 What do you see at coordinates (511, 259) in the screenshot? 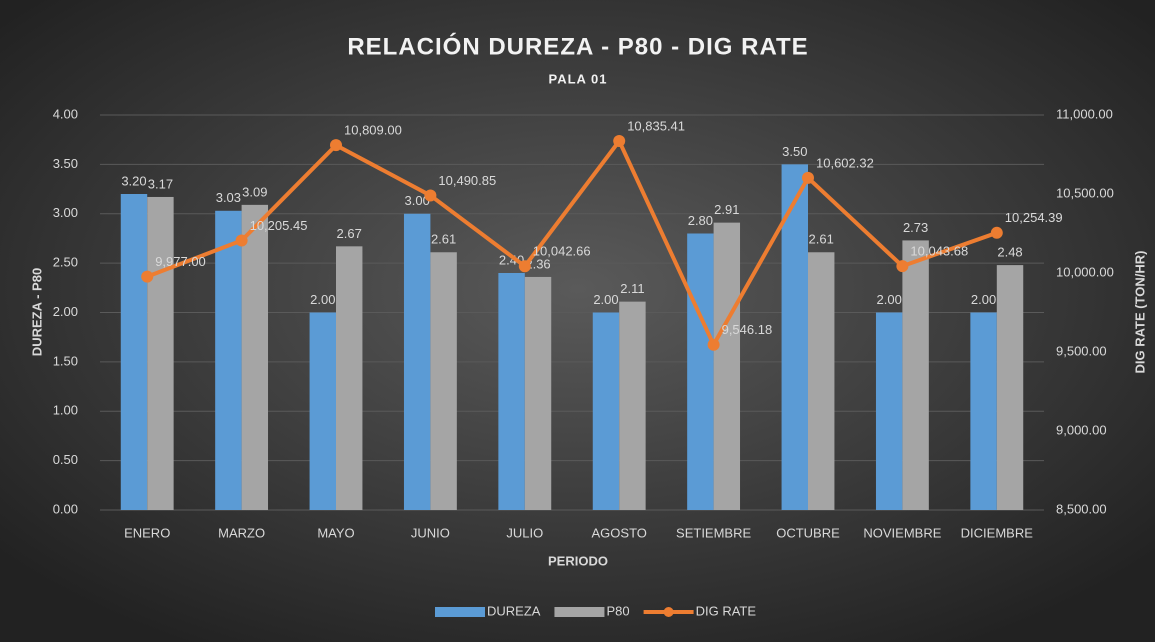
I see `bar-value-label: 2.40` at bounding box center [511, 259].